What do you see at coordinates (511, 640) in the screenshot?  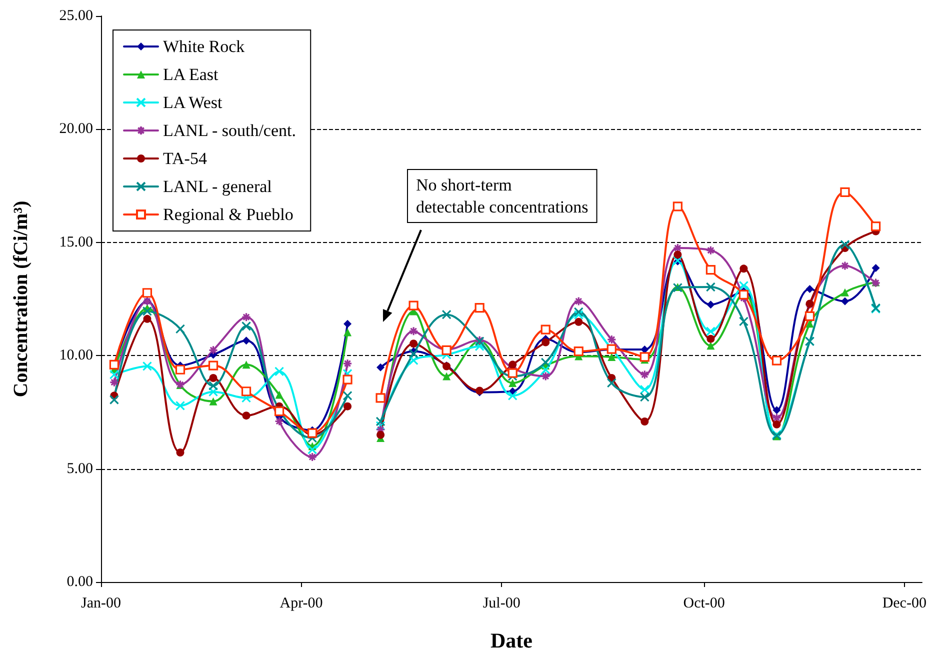 I see `x-axis-title: Date` at bounding box center [511, 640].